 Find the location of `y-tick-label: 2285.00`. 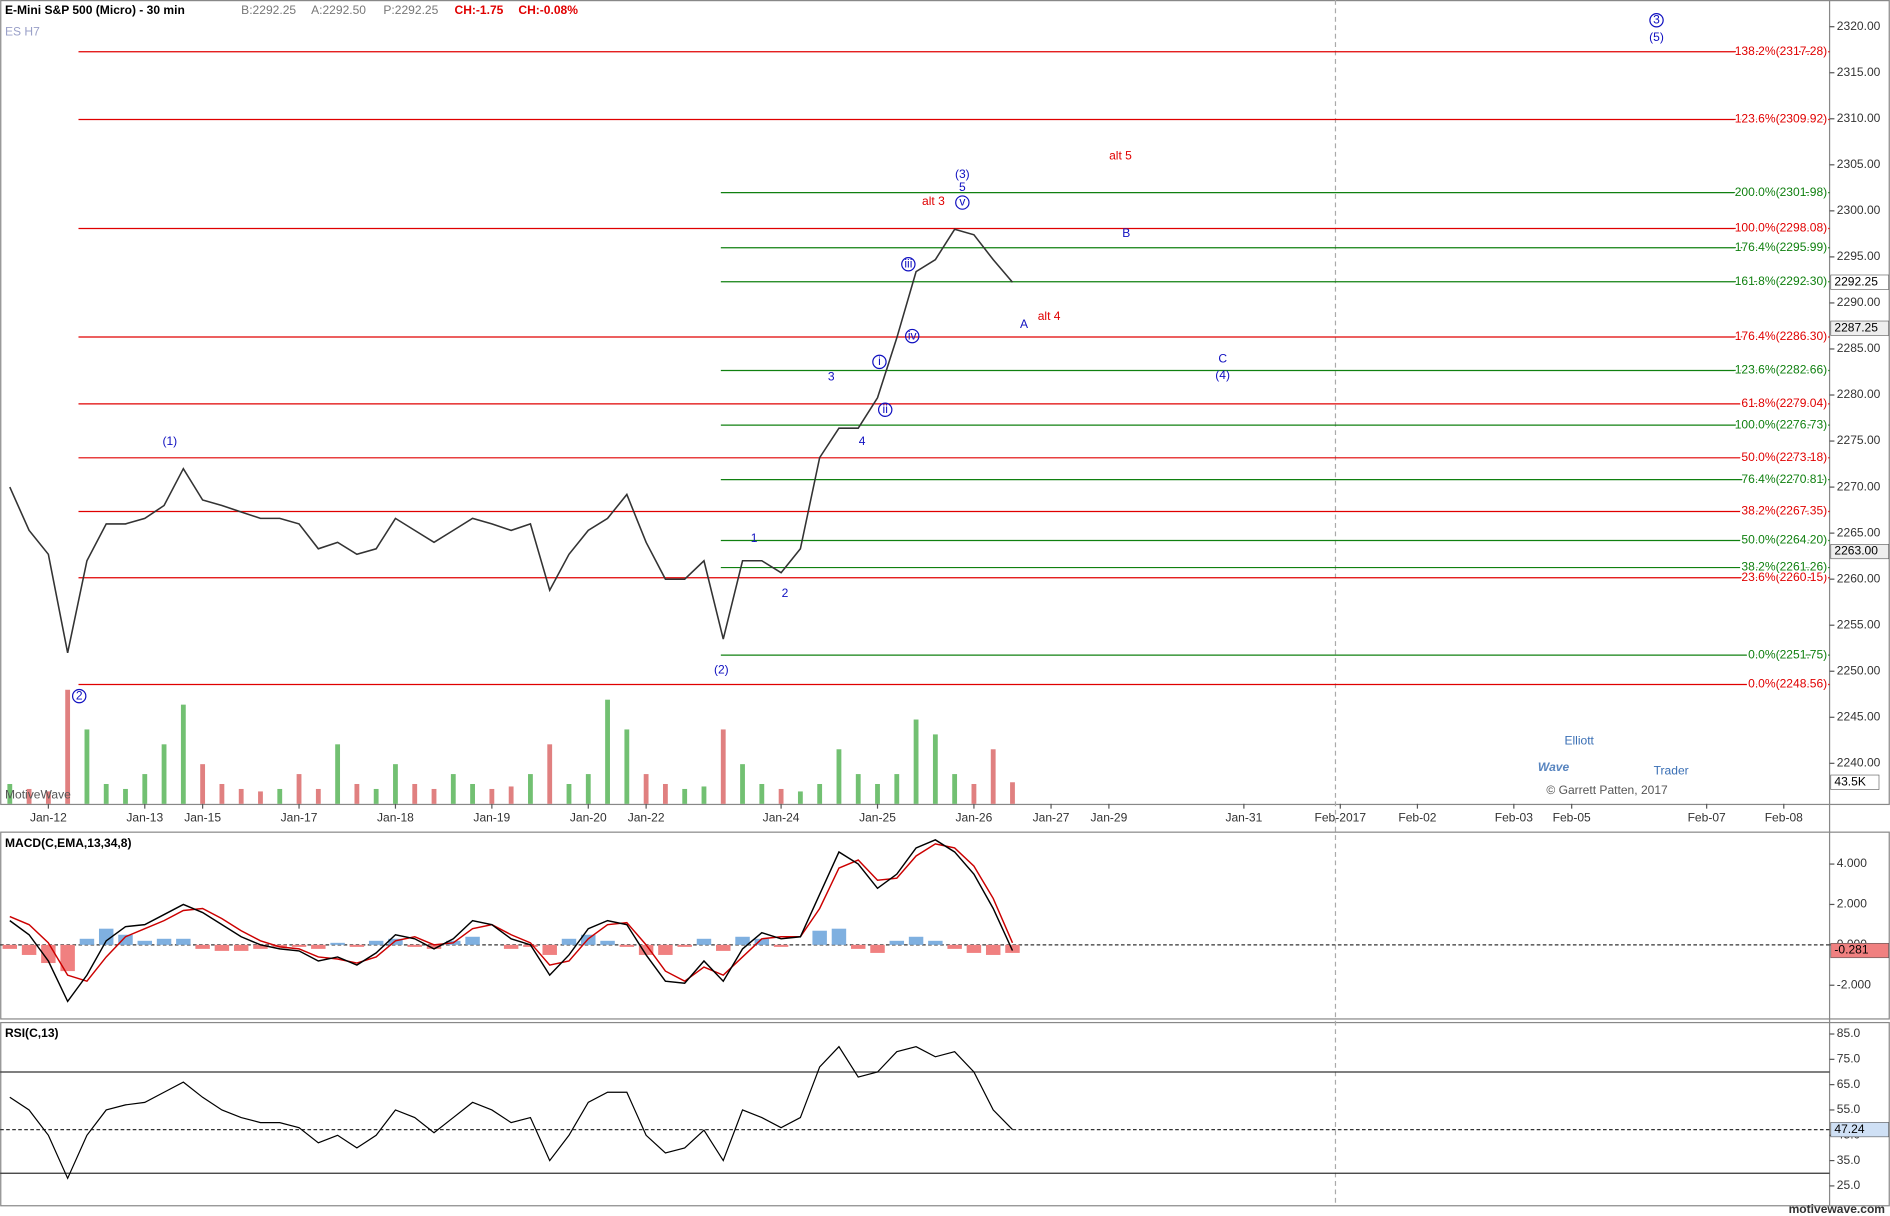

y-tick-label: 2285.00 is located at coordinates (1859, 348).